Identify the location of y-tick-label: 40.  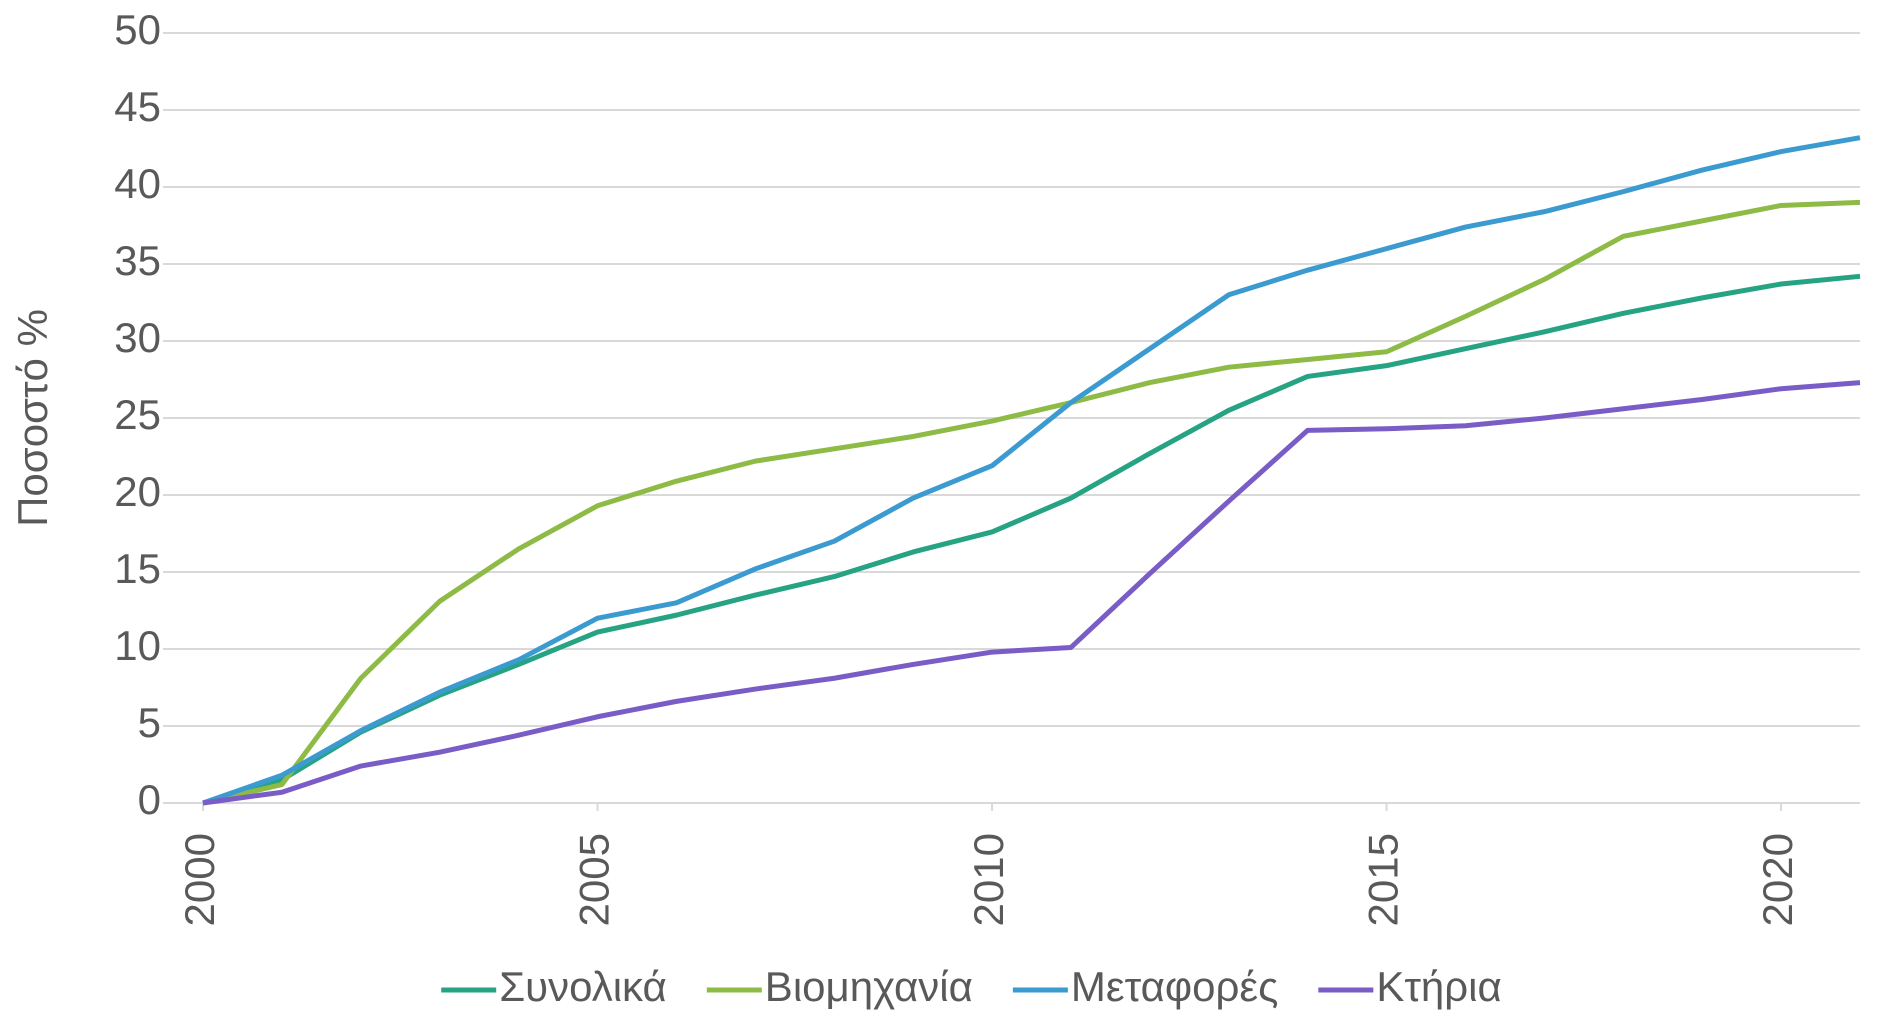
(137, 183).